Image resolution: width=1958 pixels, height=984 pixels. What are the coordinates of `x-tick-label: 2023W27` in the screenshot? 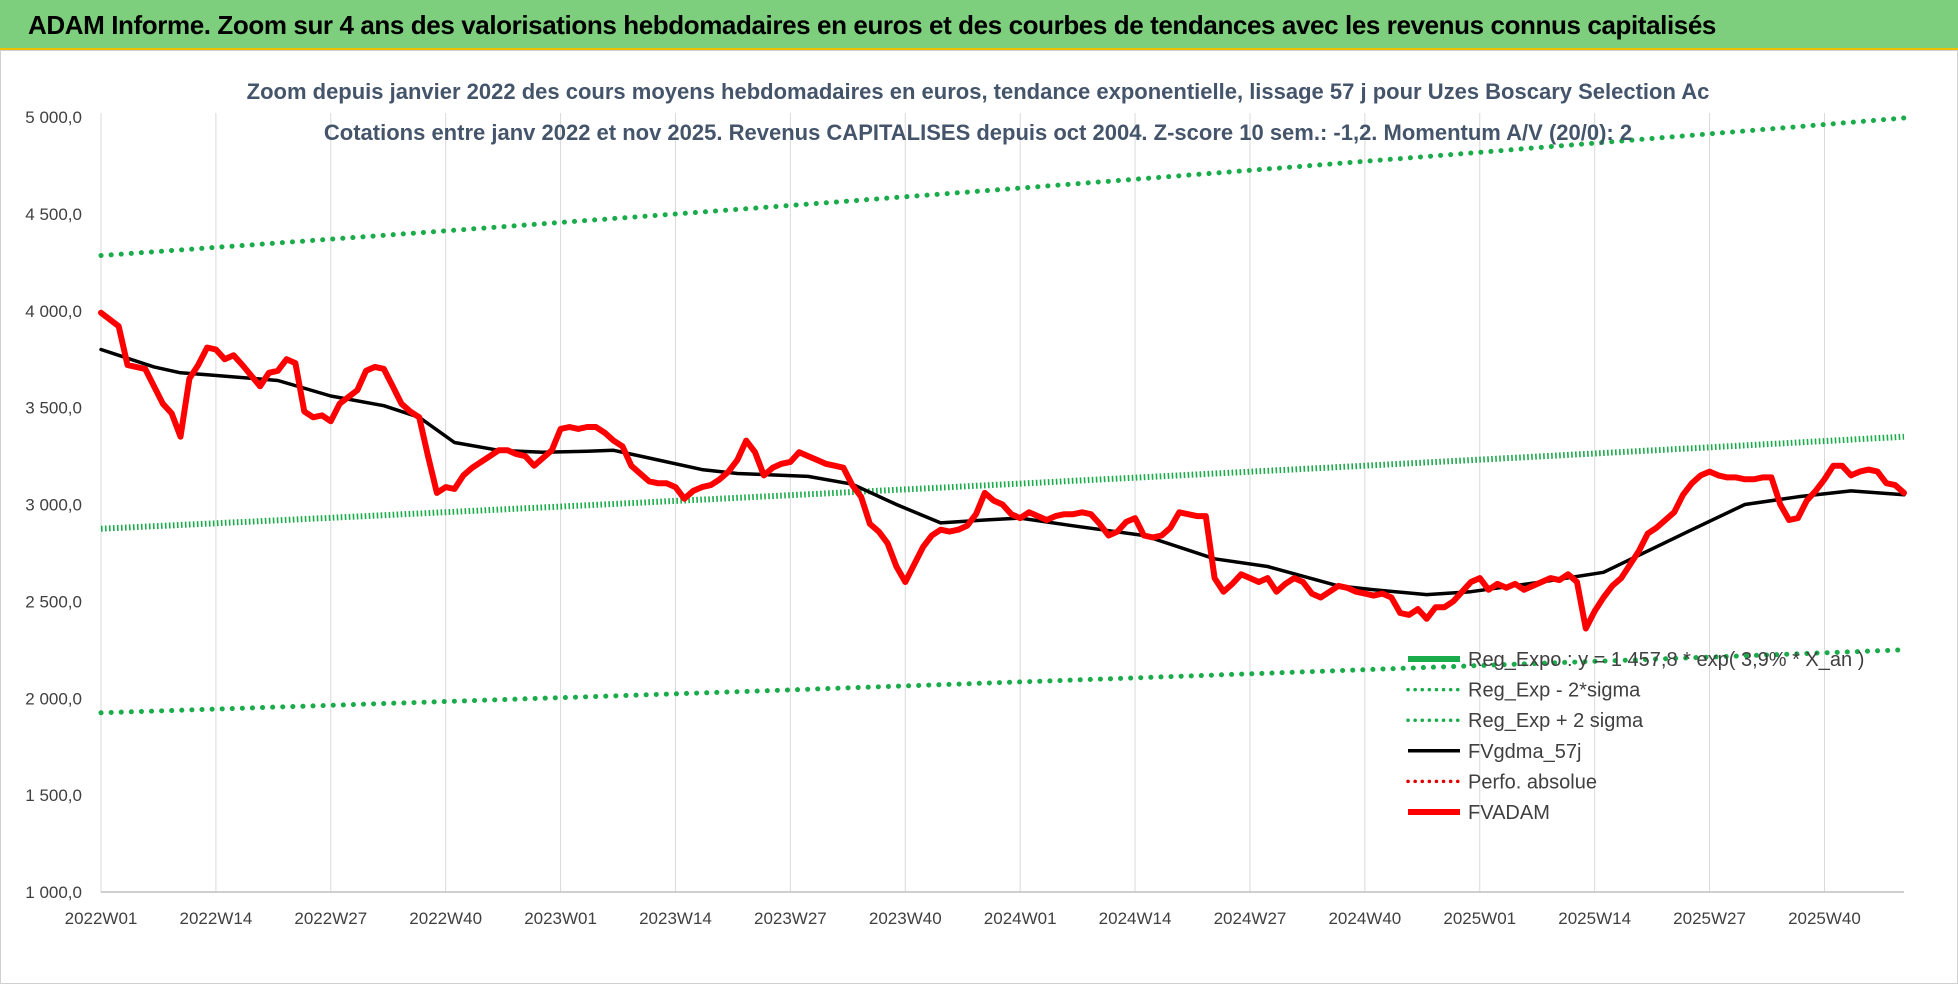 It's located at (790, 918).